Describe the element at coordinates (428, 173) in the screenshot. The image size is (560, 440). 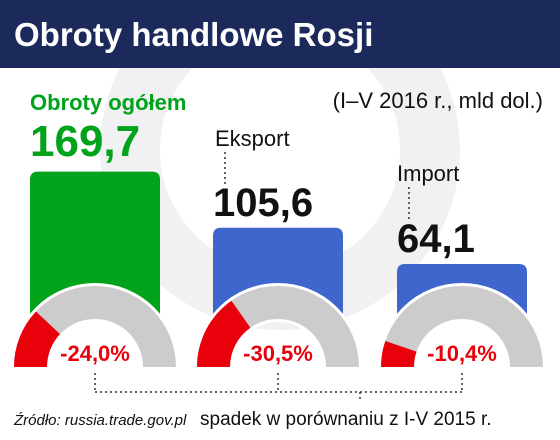
I see `category-label: Import` at that location.